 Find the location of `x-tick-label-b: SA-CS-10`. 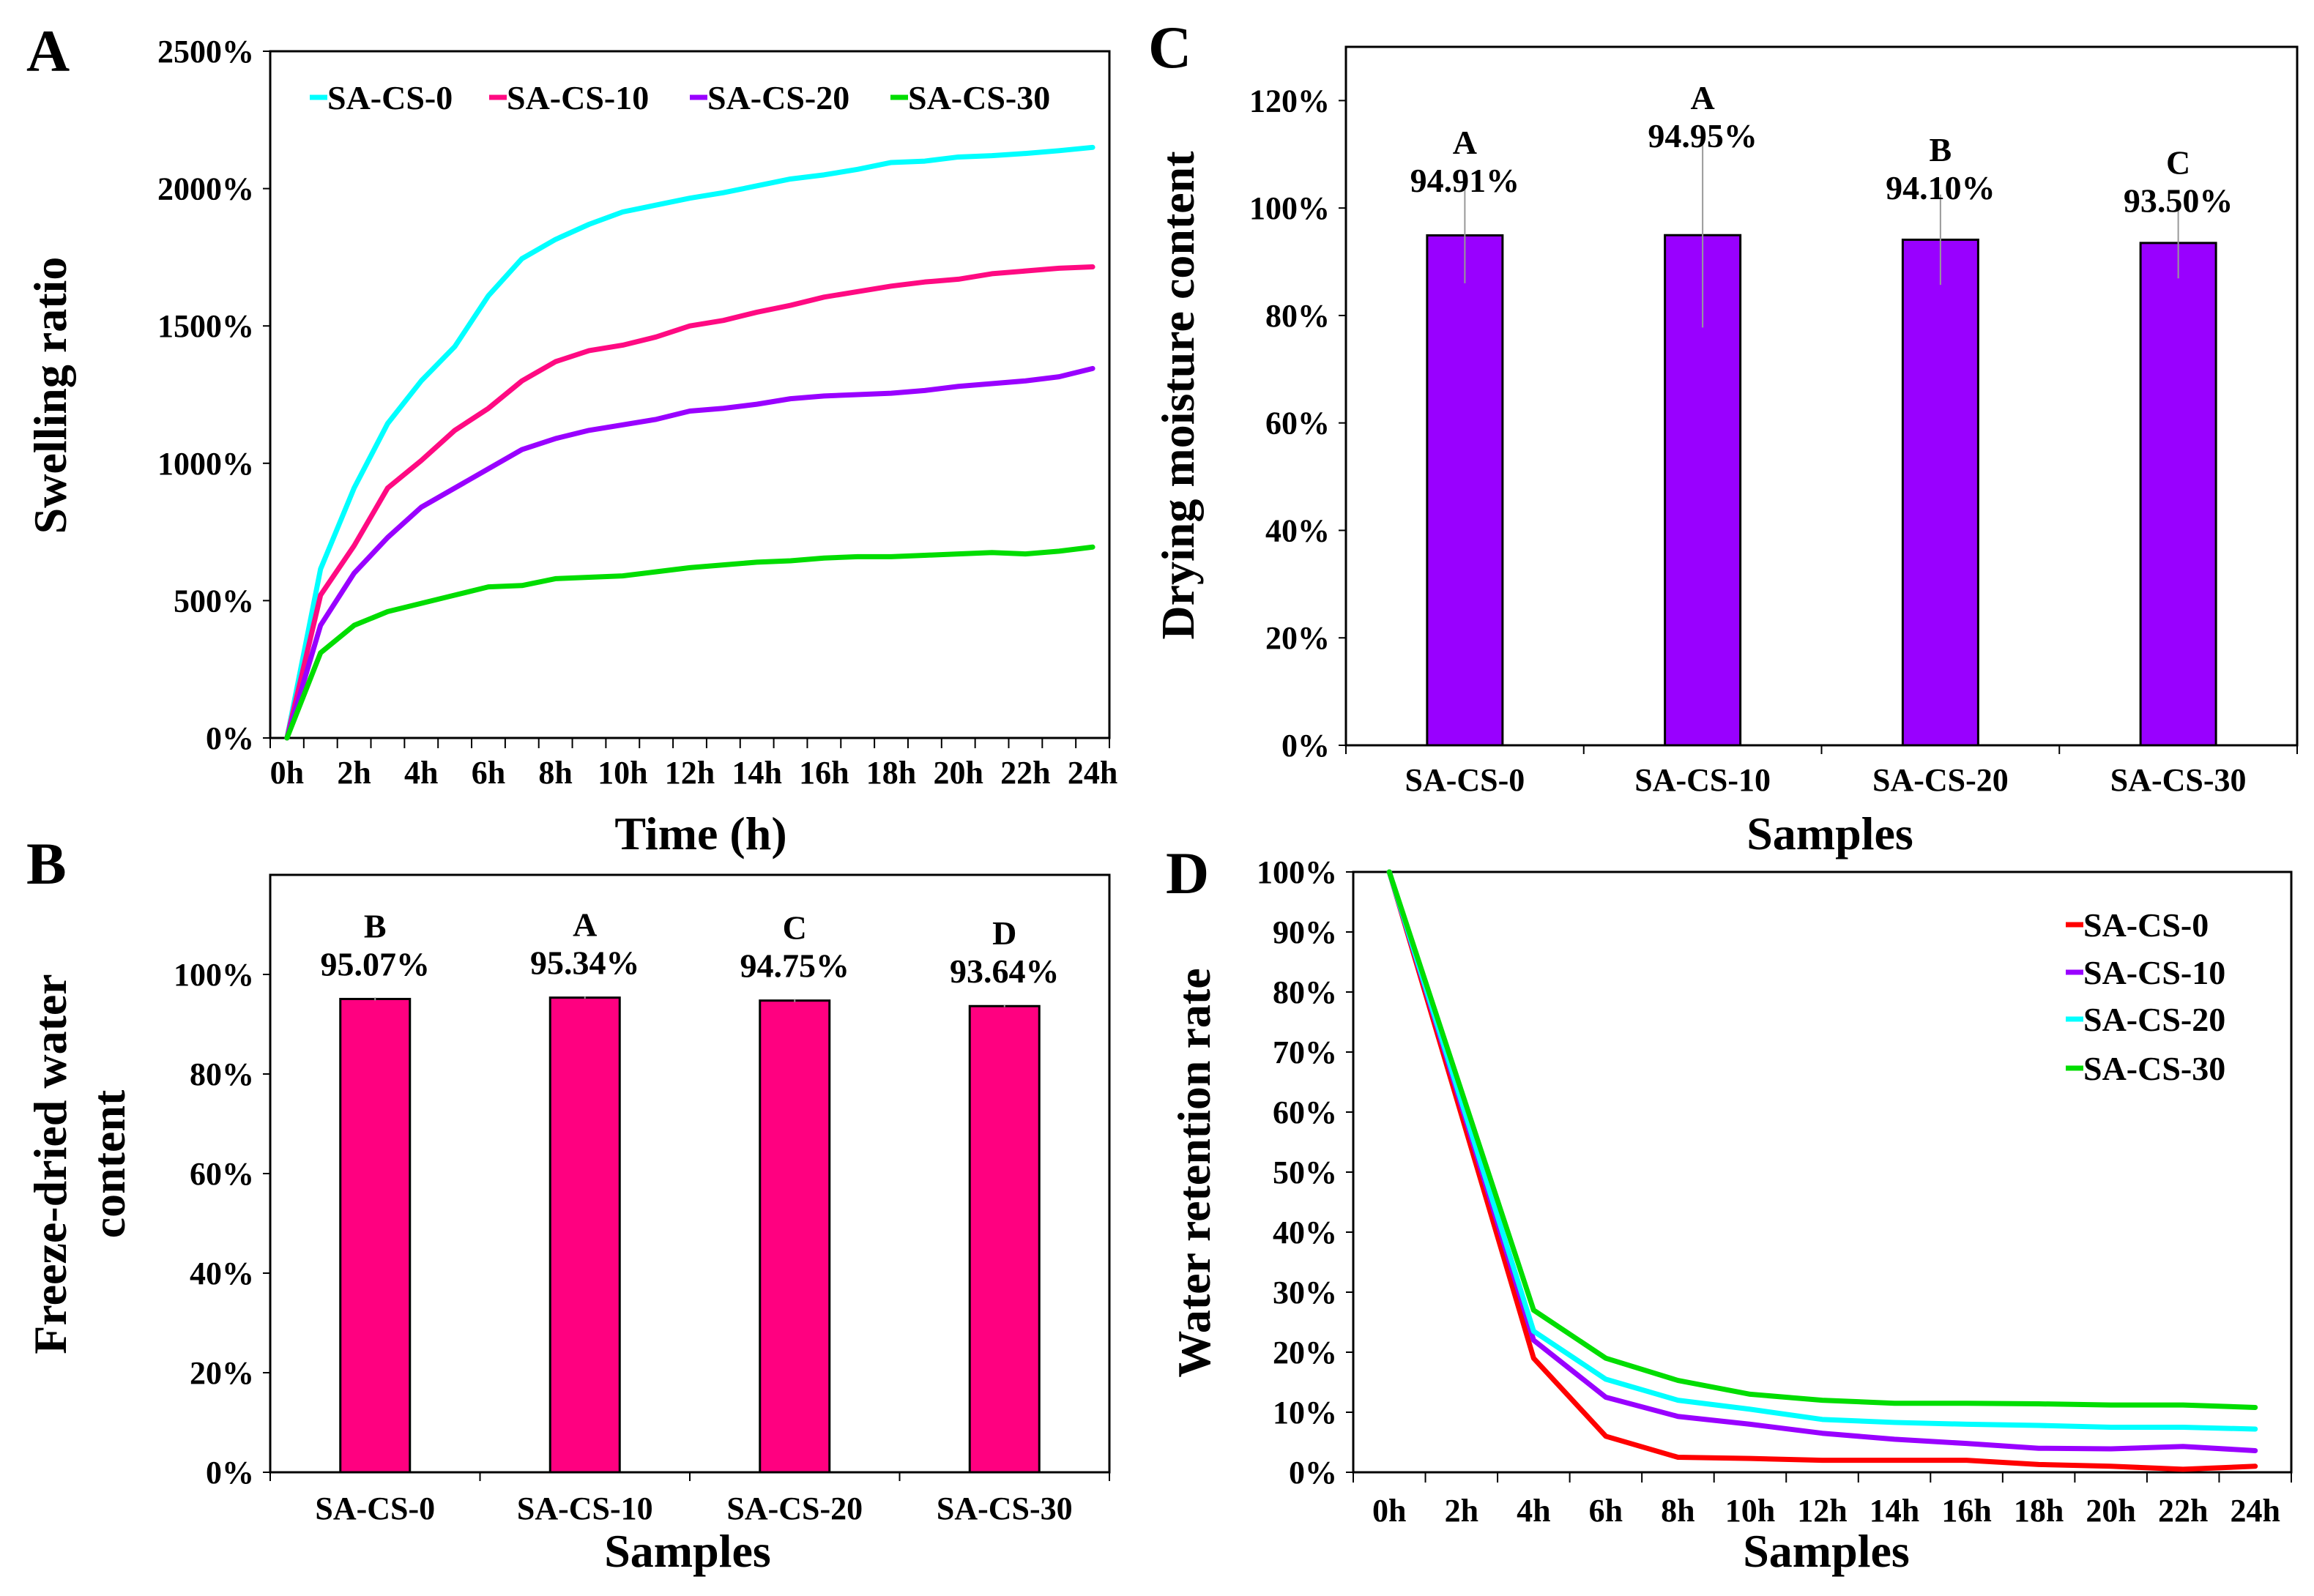

x-tick-label-b: SA-CS-10 is located at coordinates (585, 1509).